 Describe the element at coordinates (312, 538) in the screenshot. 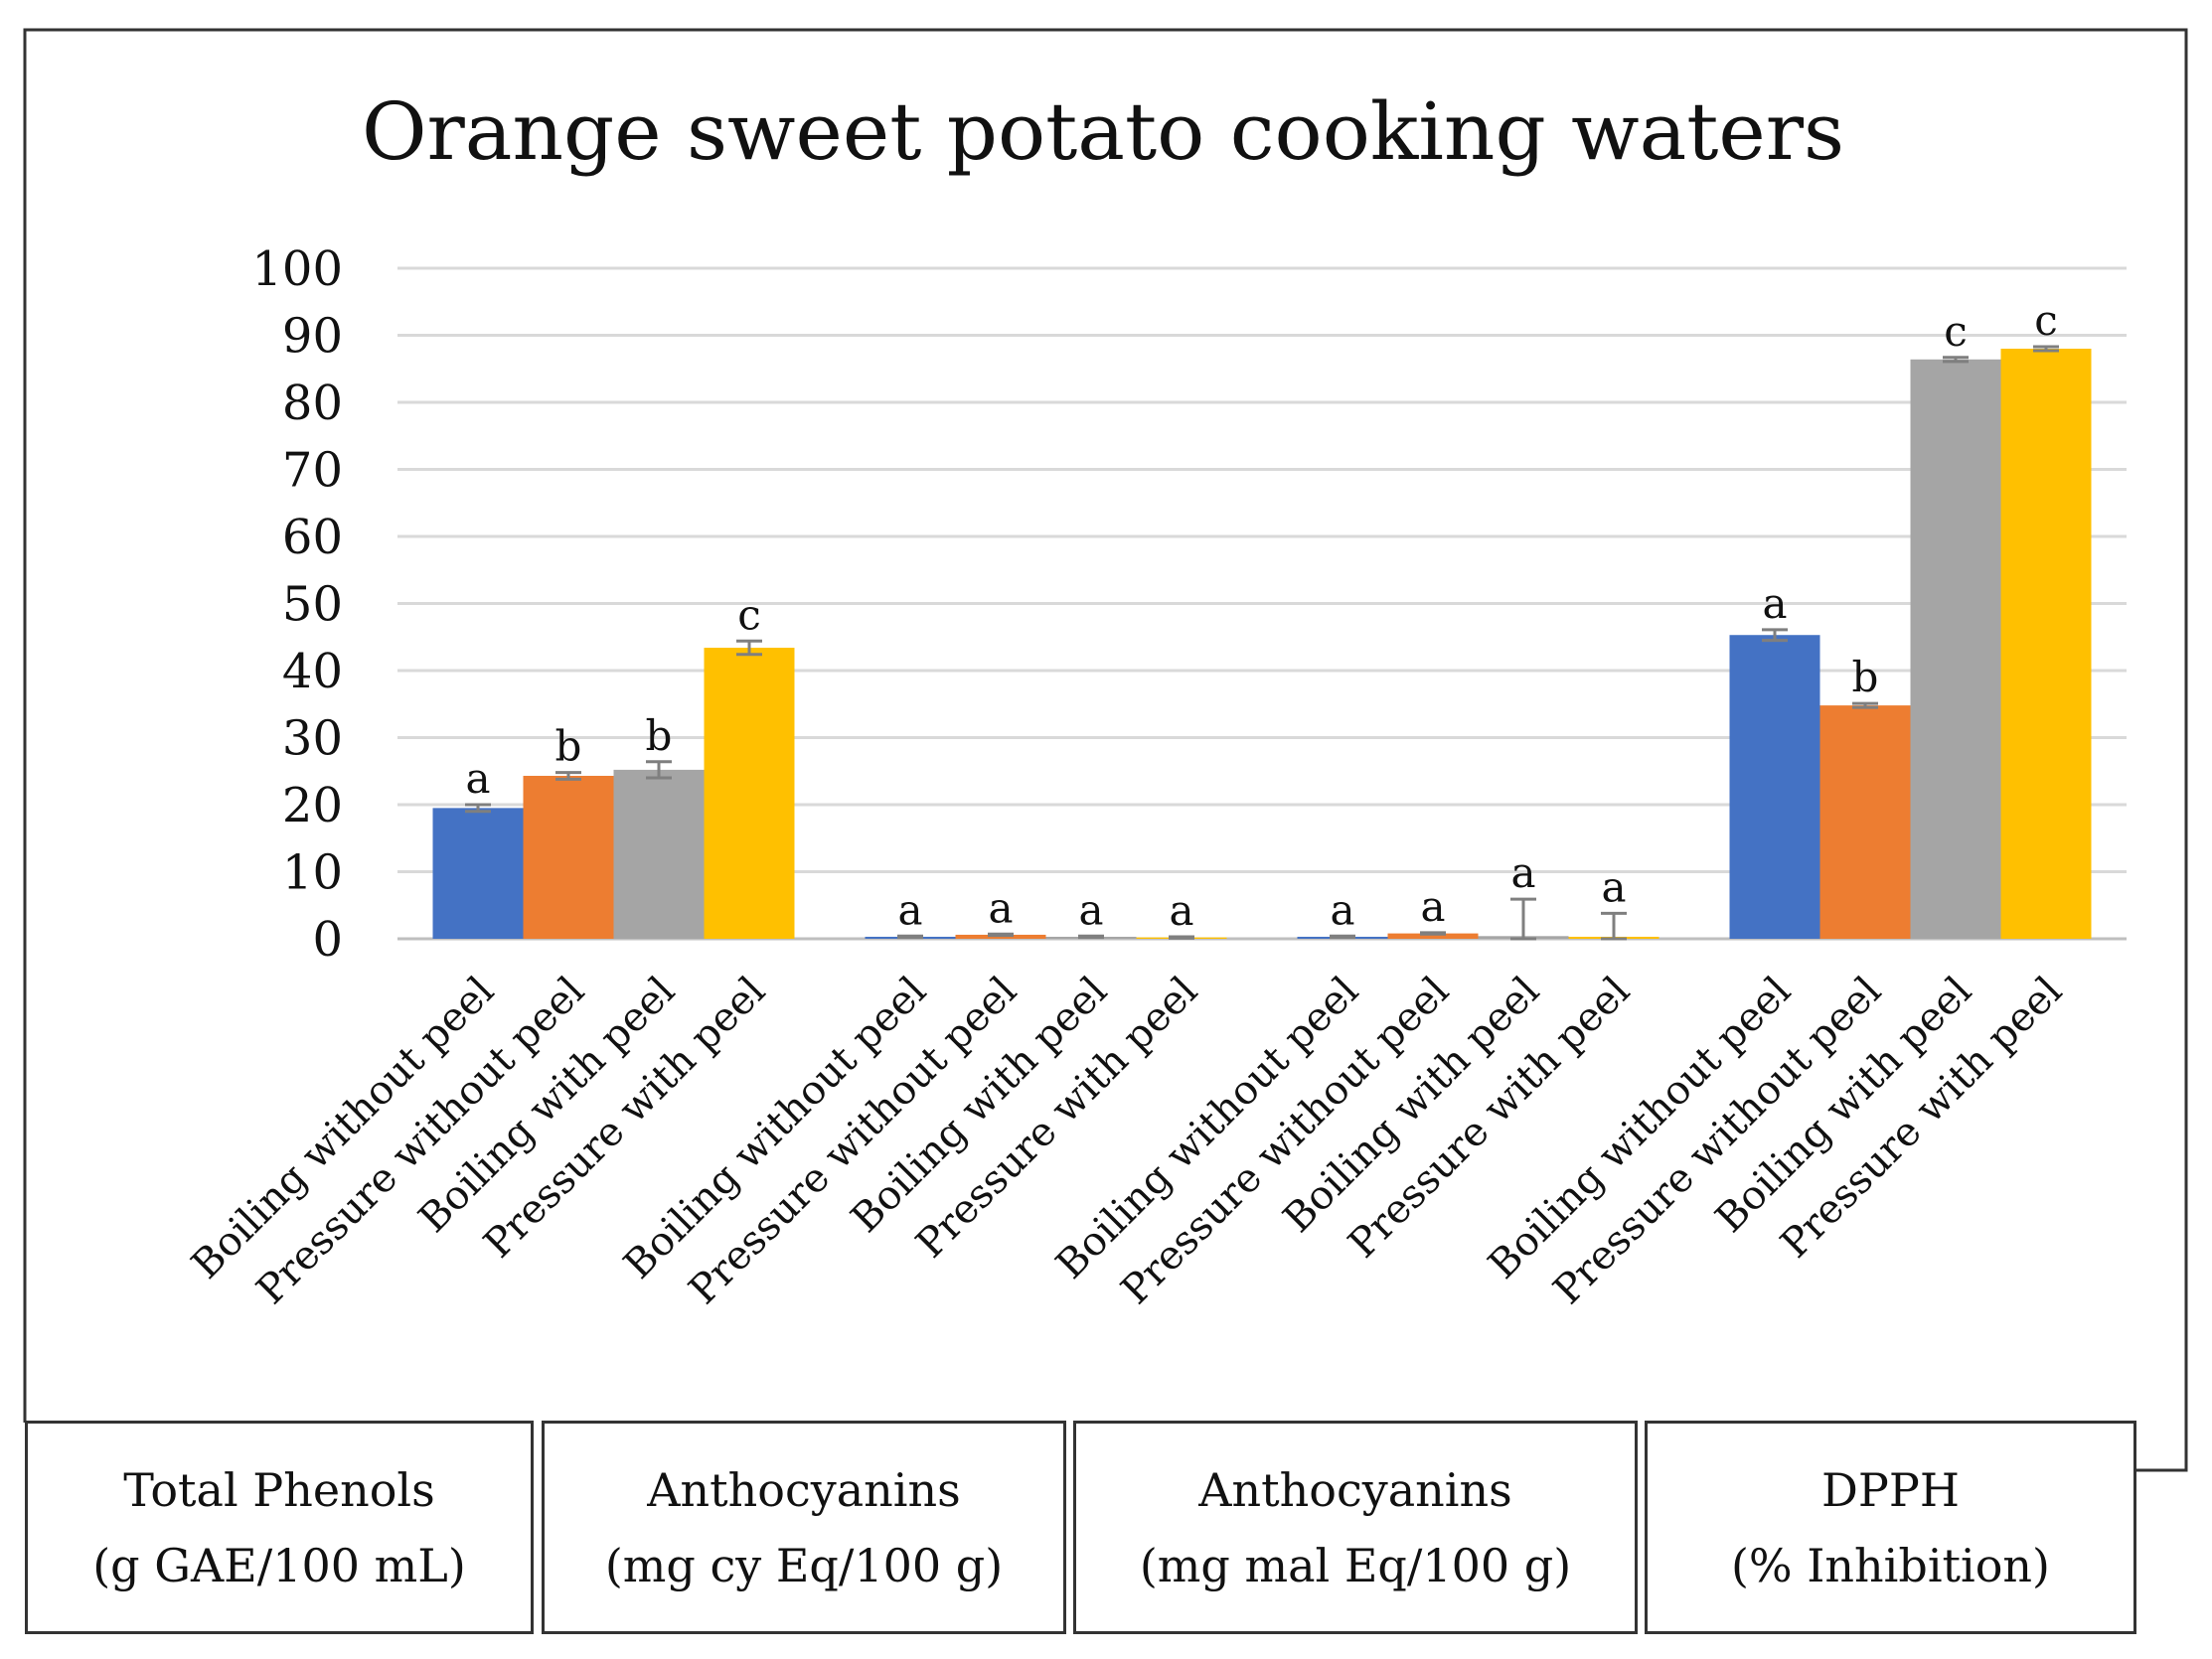

I see `y-tick-label: 60` at that location.